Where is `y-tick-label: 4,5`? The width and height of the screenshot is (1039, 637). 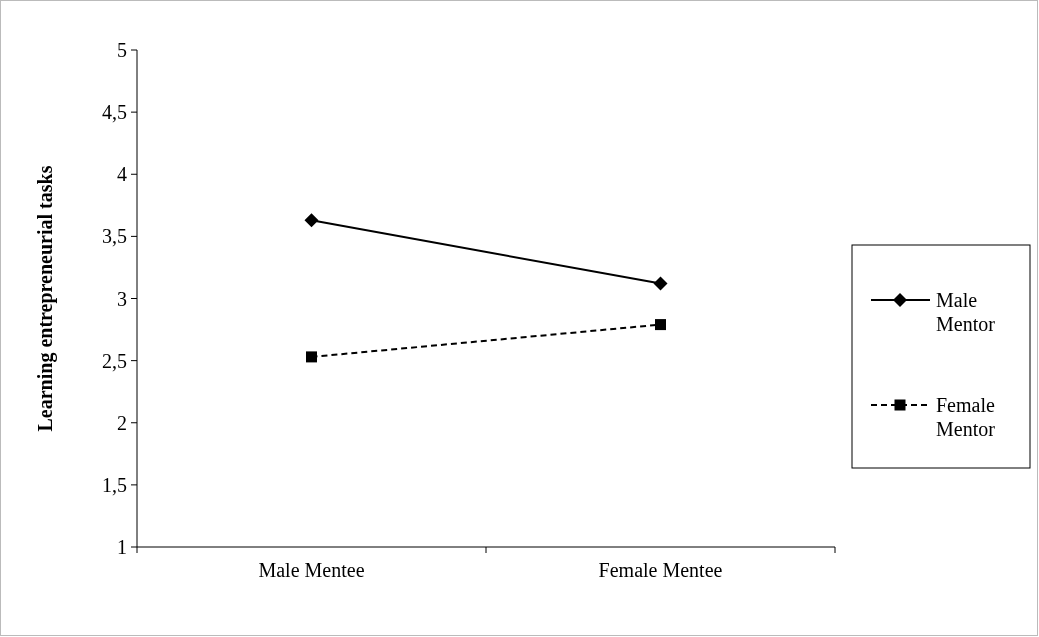
y-tick-label: 4,5 is located at coordinates (114, 112).